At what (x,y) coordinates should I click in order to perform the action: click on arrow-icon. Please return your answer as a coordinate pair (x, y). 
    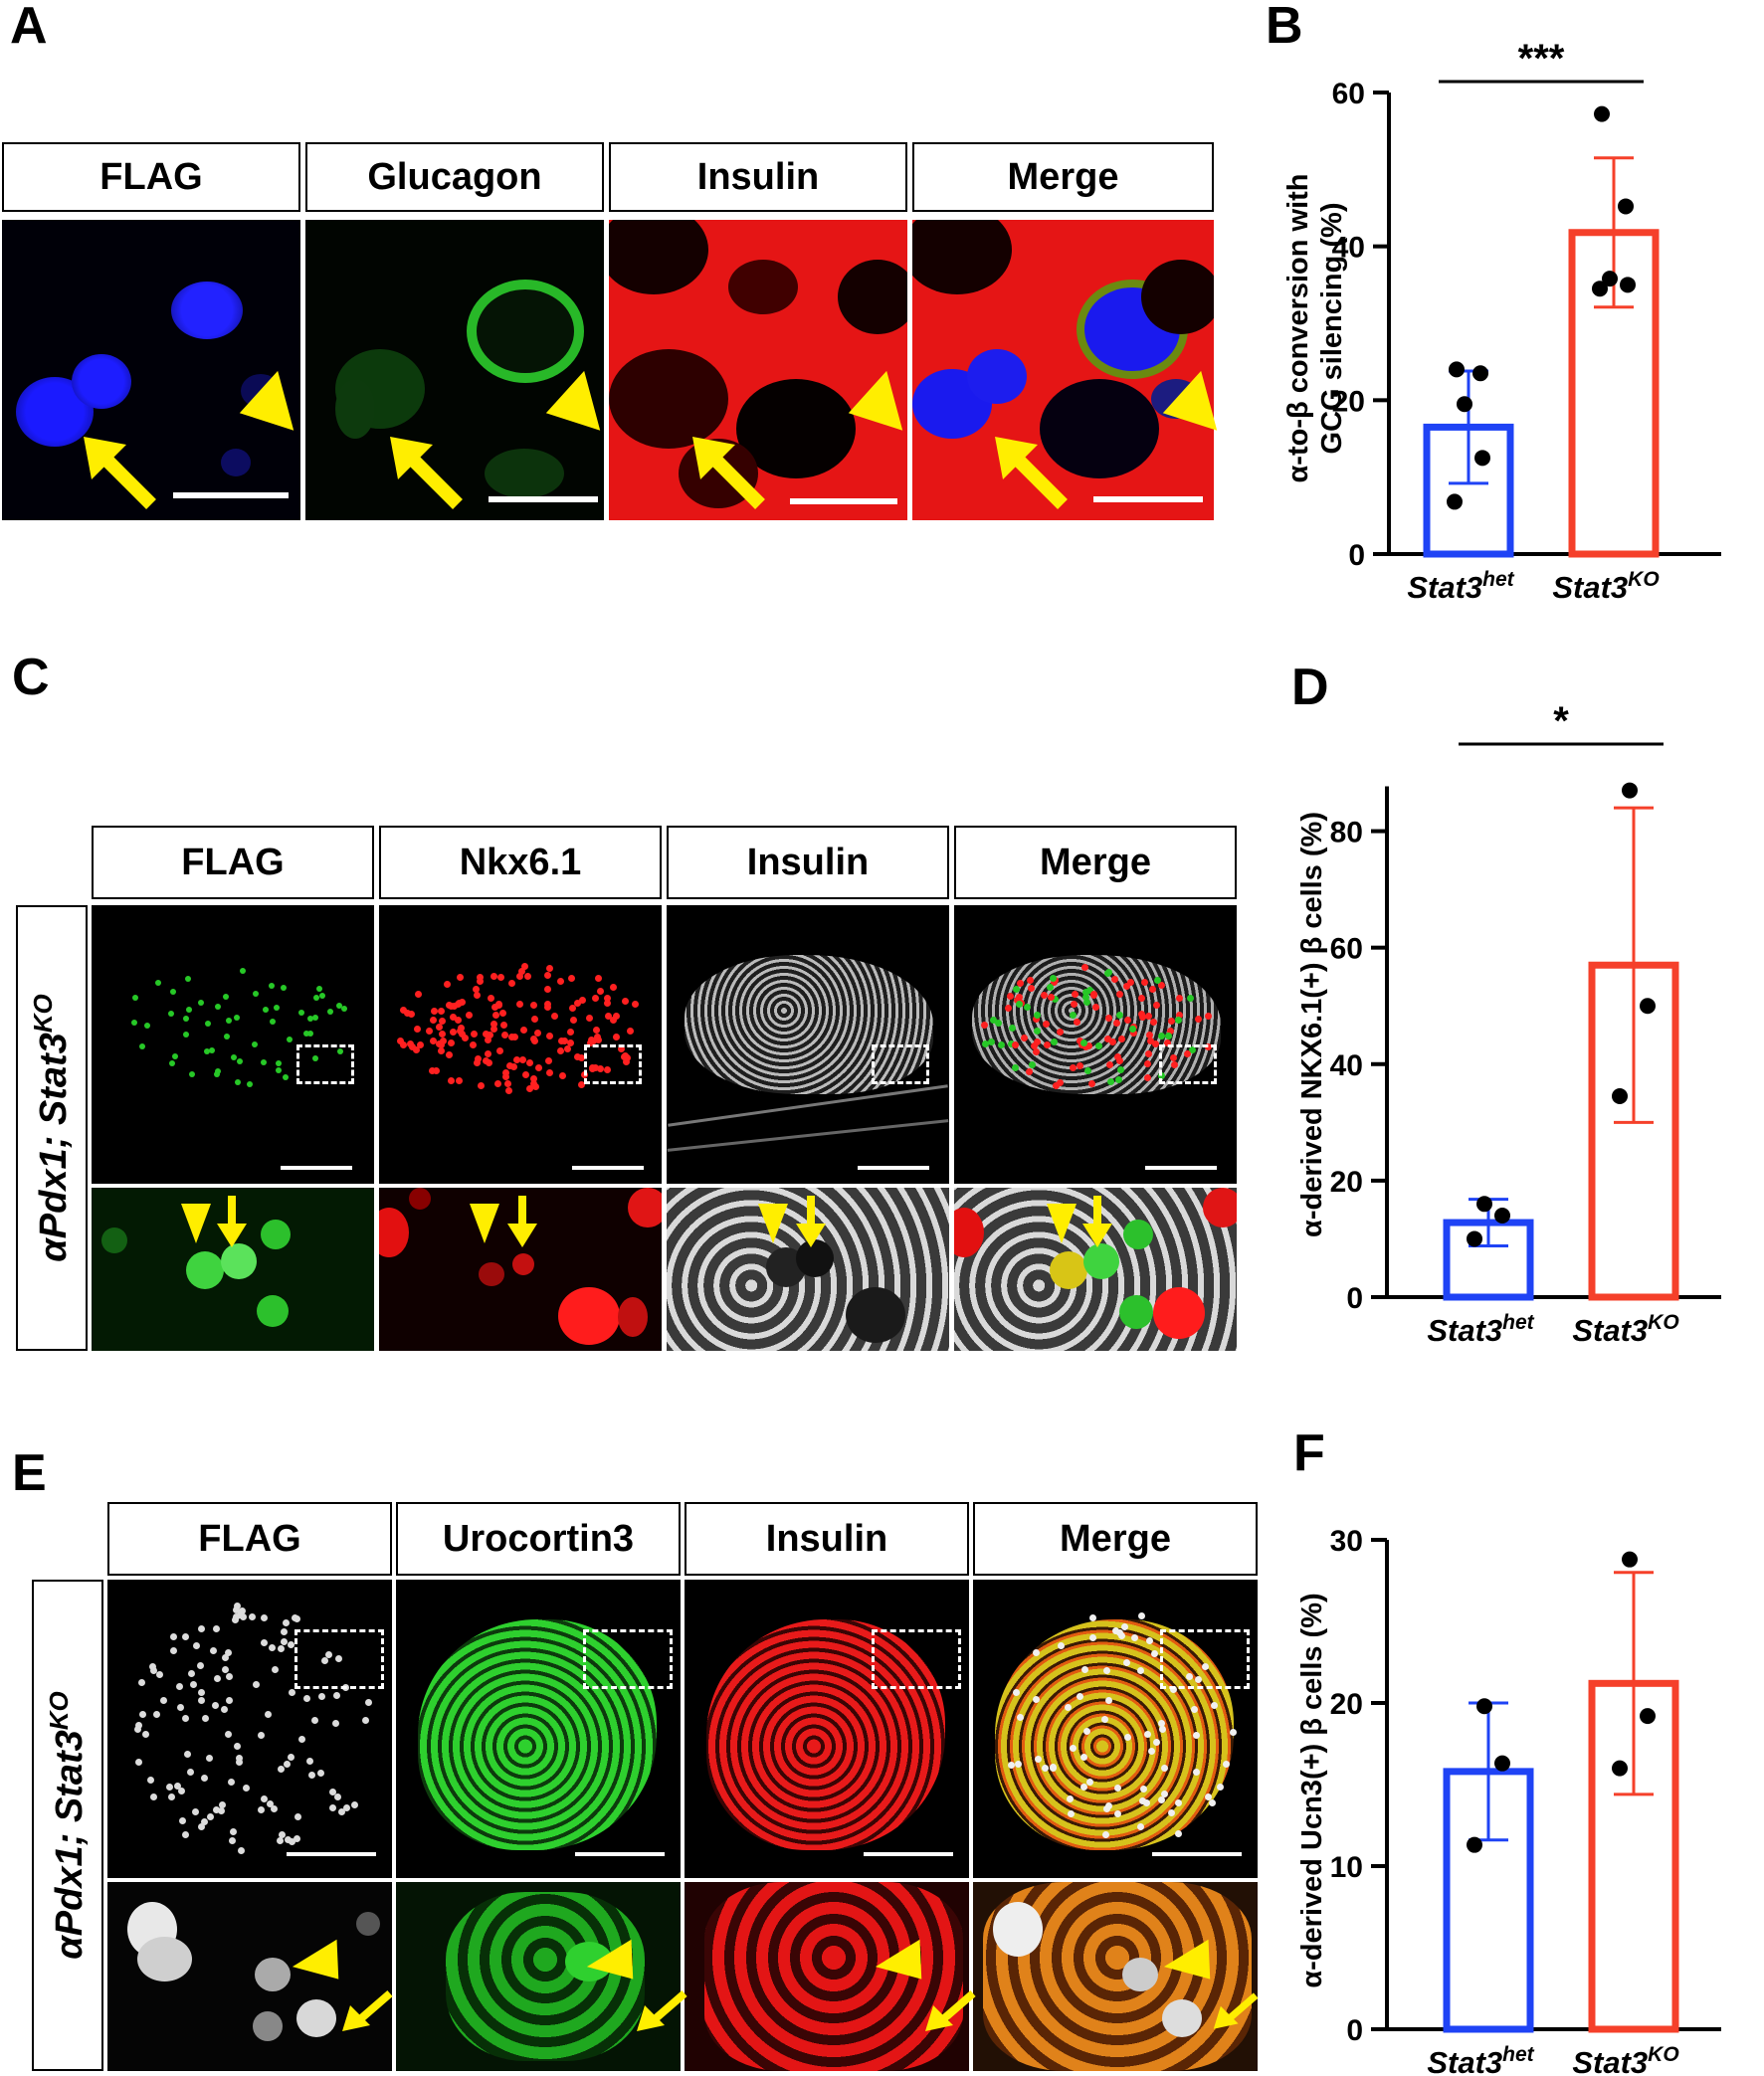
    Looking at the image, I should click on (1031, 473).